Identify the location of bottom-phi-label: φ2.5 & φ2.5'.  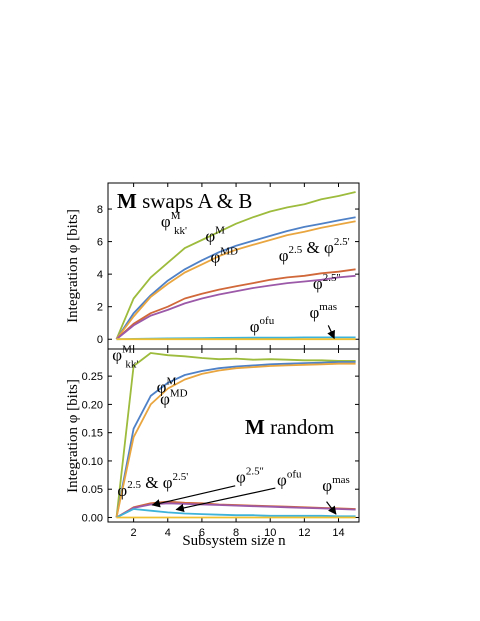
(152, 485).